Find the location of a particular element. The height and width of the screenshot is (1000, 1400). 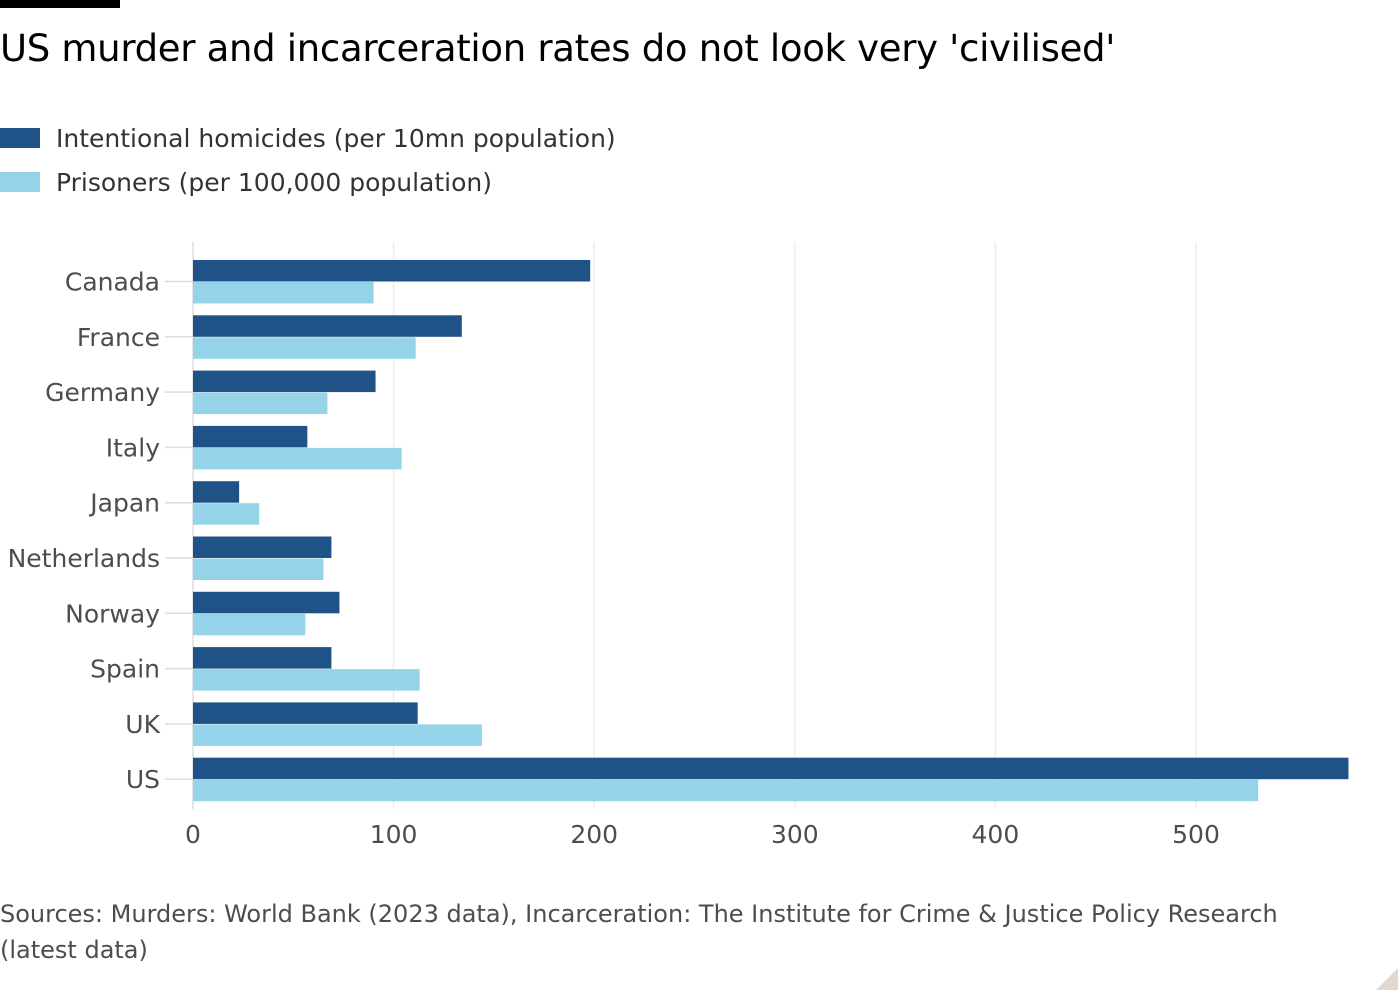

bar-uk-homicides is located at coordinates (305, 713).